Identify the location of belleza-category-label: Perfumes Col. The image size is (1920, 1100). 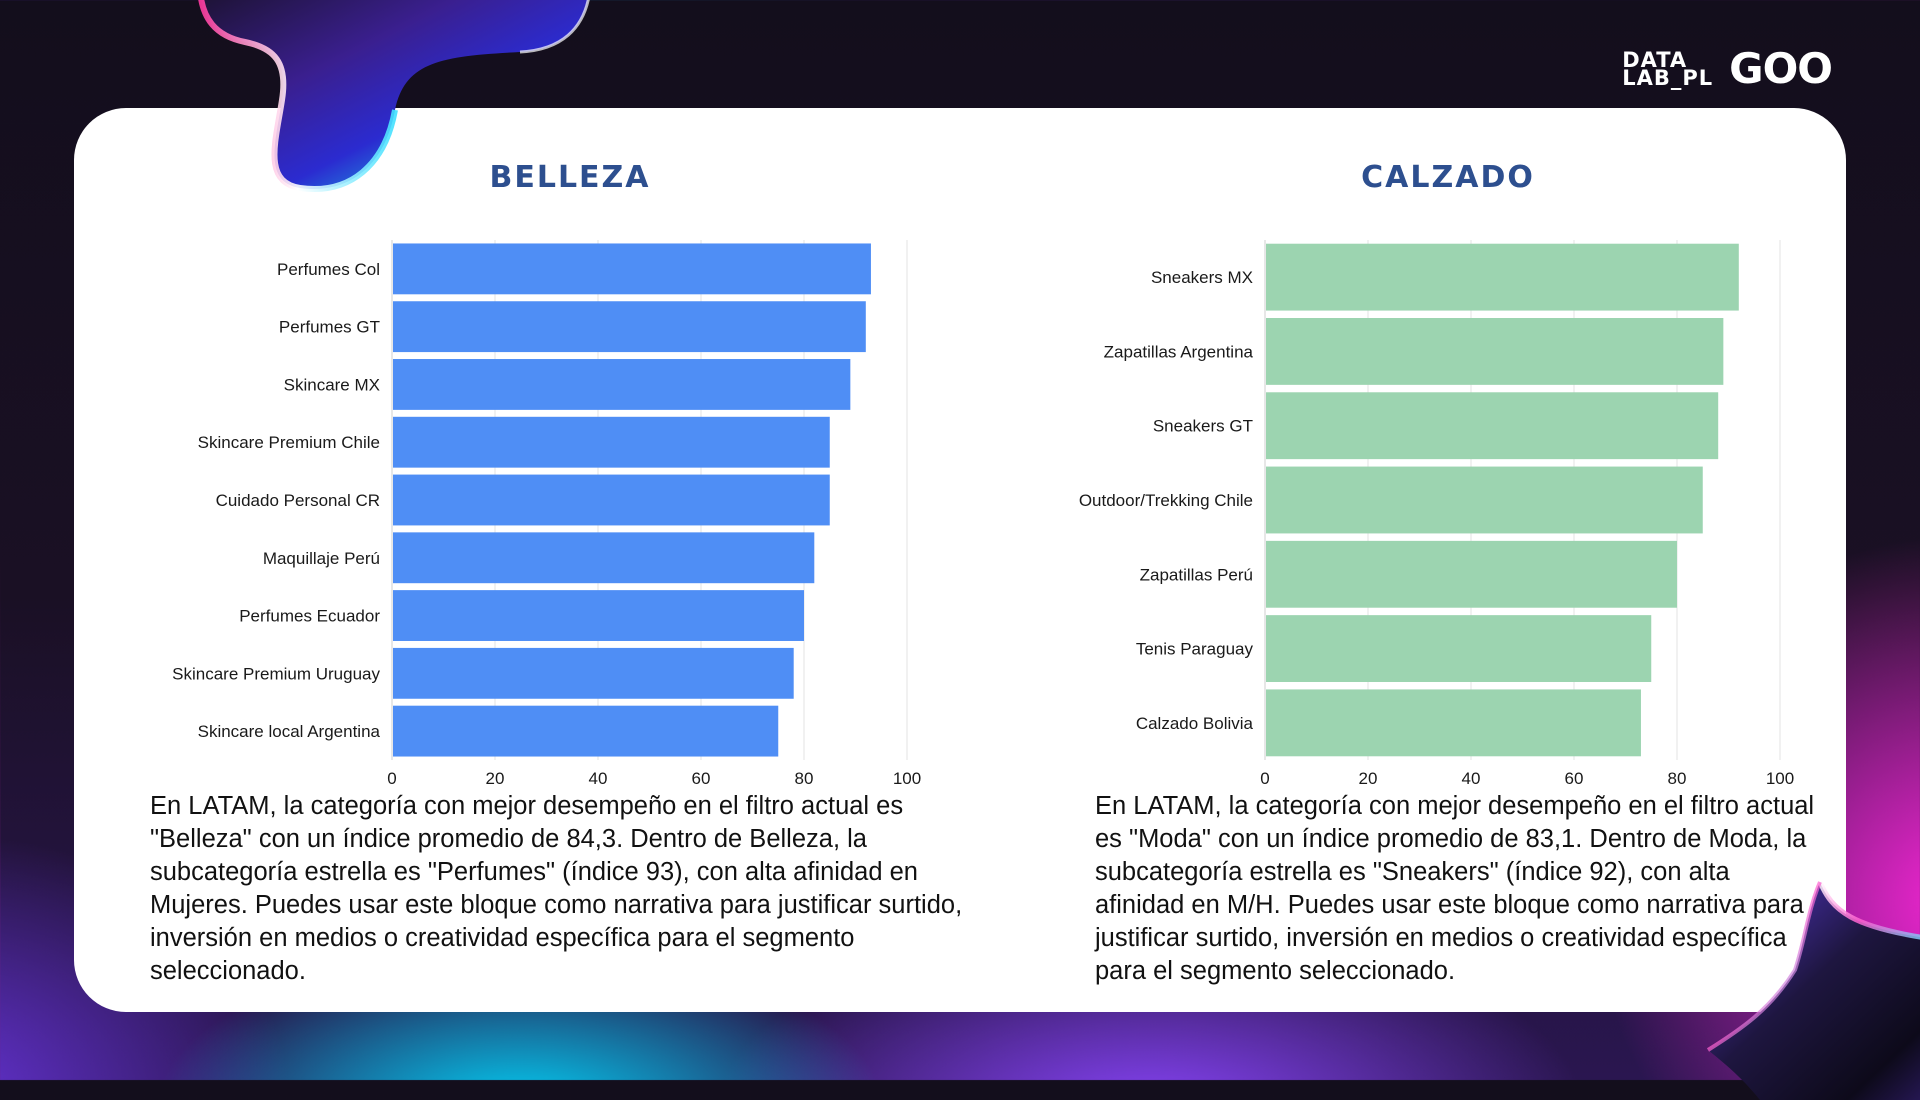
(328, 269).